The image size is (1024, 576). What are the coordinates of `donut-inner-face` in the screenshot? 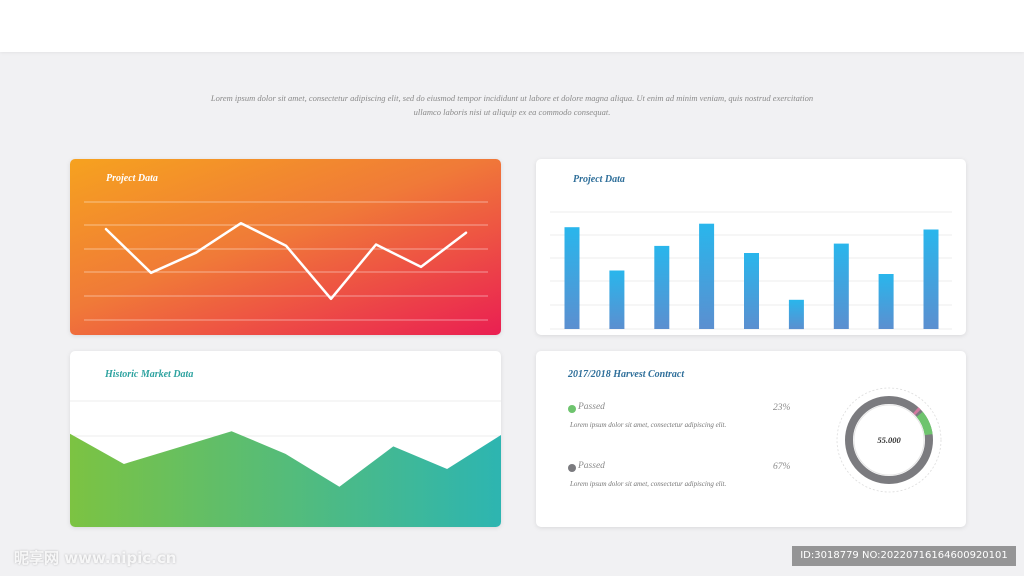 It's located at (889, 440).